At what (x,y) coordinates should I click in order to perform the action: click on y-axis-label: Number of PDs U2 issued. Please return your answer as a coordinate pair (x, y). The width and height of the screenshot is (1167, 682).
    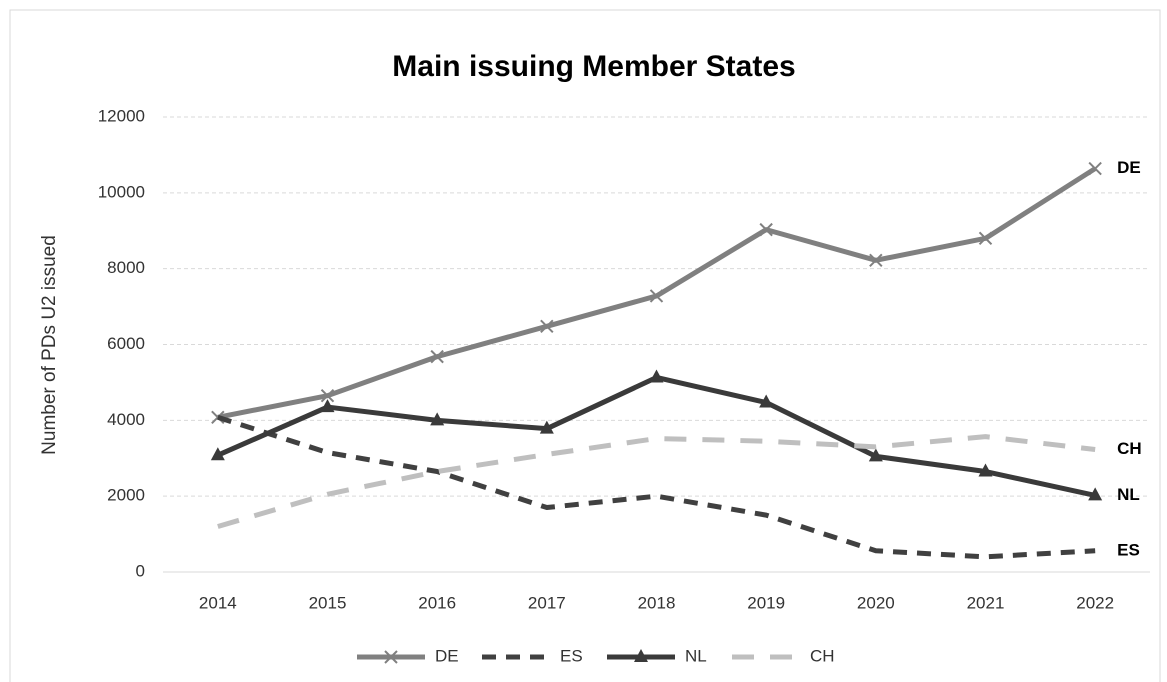
    Looking at the image, I should click on (49, 345).